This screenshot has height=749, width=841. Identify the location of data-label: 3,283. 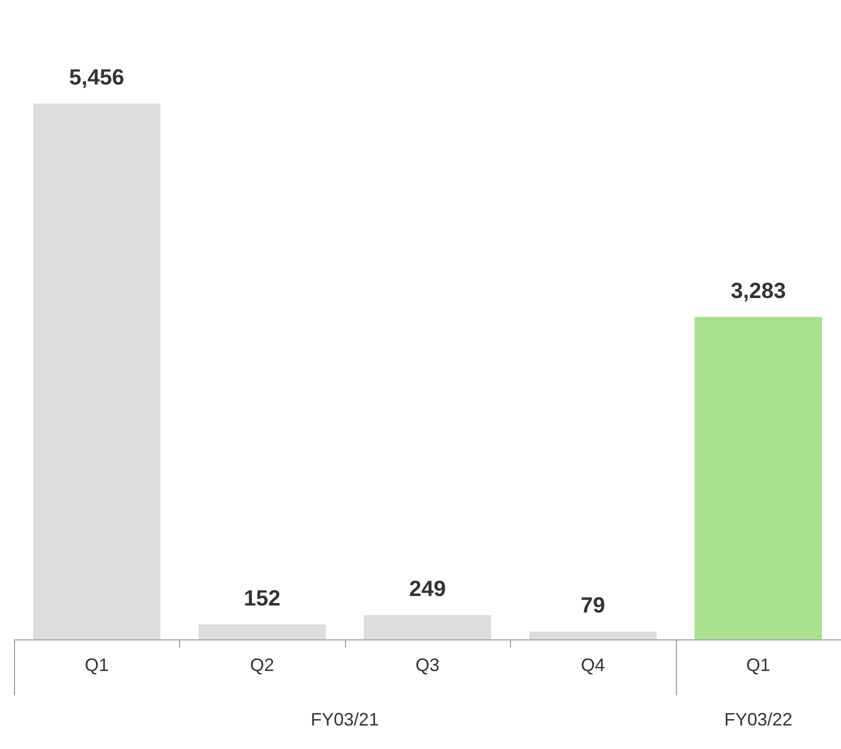
(758, 290).